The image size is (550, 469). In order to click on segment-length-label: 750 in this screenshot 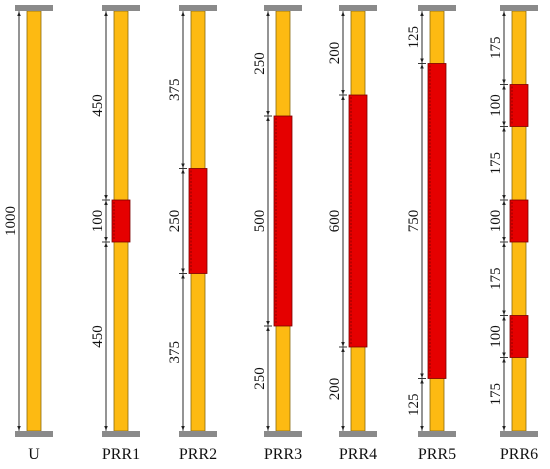, I will do `click(414, 221)`.